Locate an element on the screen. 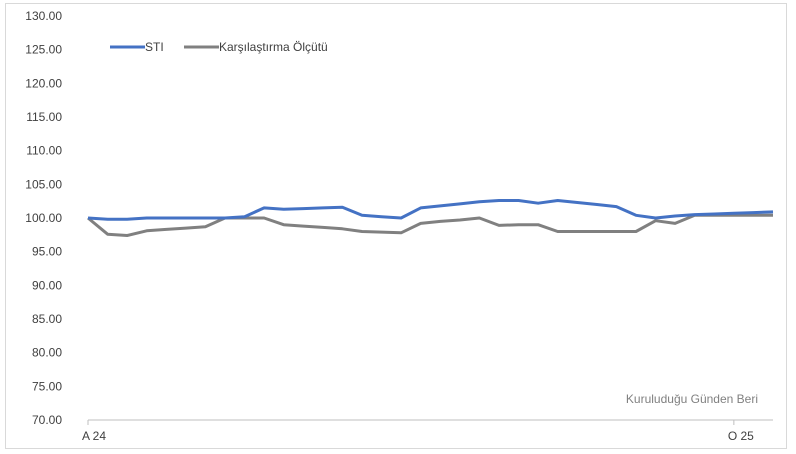  y-tick-label: 125.00 is located at coordinates (43, 50).